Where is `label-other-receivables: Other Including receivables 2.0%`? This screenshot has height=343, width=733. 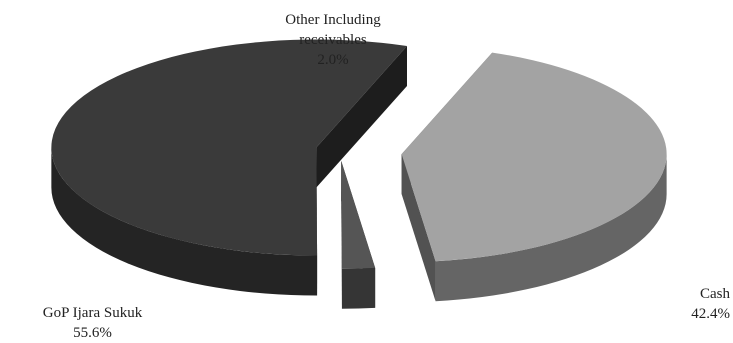 label-other-receivables: Other Including receivables 2.0% is located at coordinates (333, 40).